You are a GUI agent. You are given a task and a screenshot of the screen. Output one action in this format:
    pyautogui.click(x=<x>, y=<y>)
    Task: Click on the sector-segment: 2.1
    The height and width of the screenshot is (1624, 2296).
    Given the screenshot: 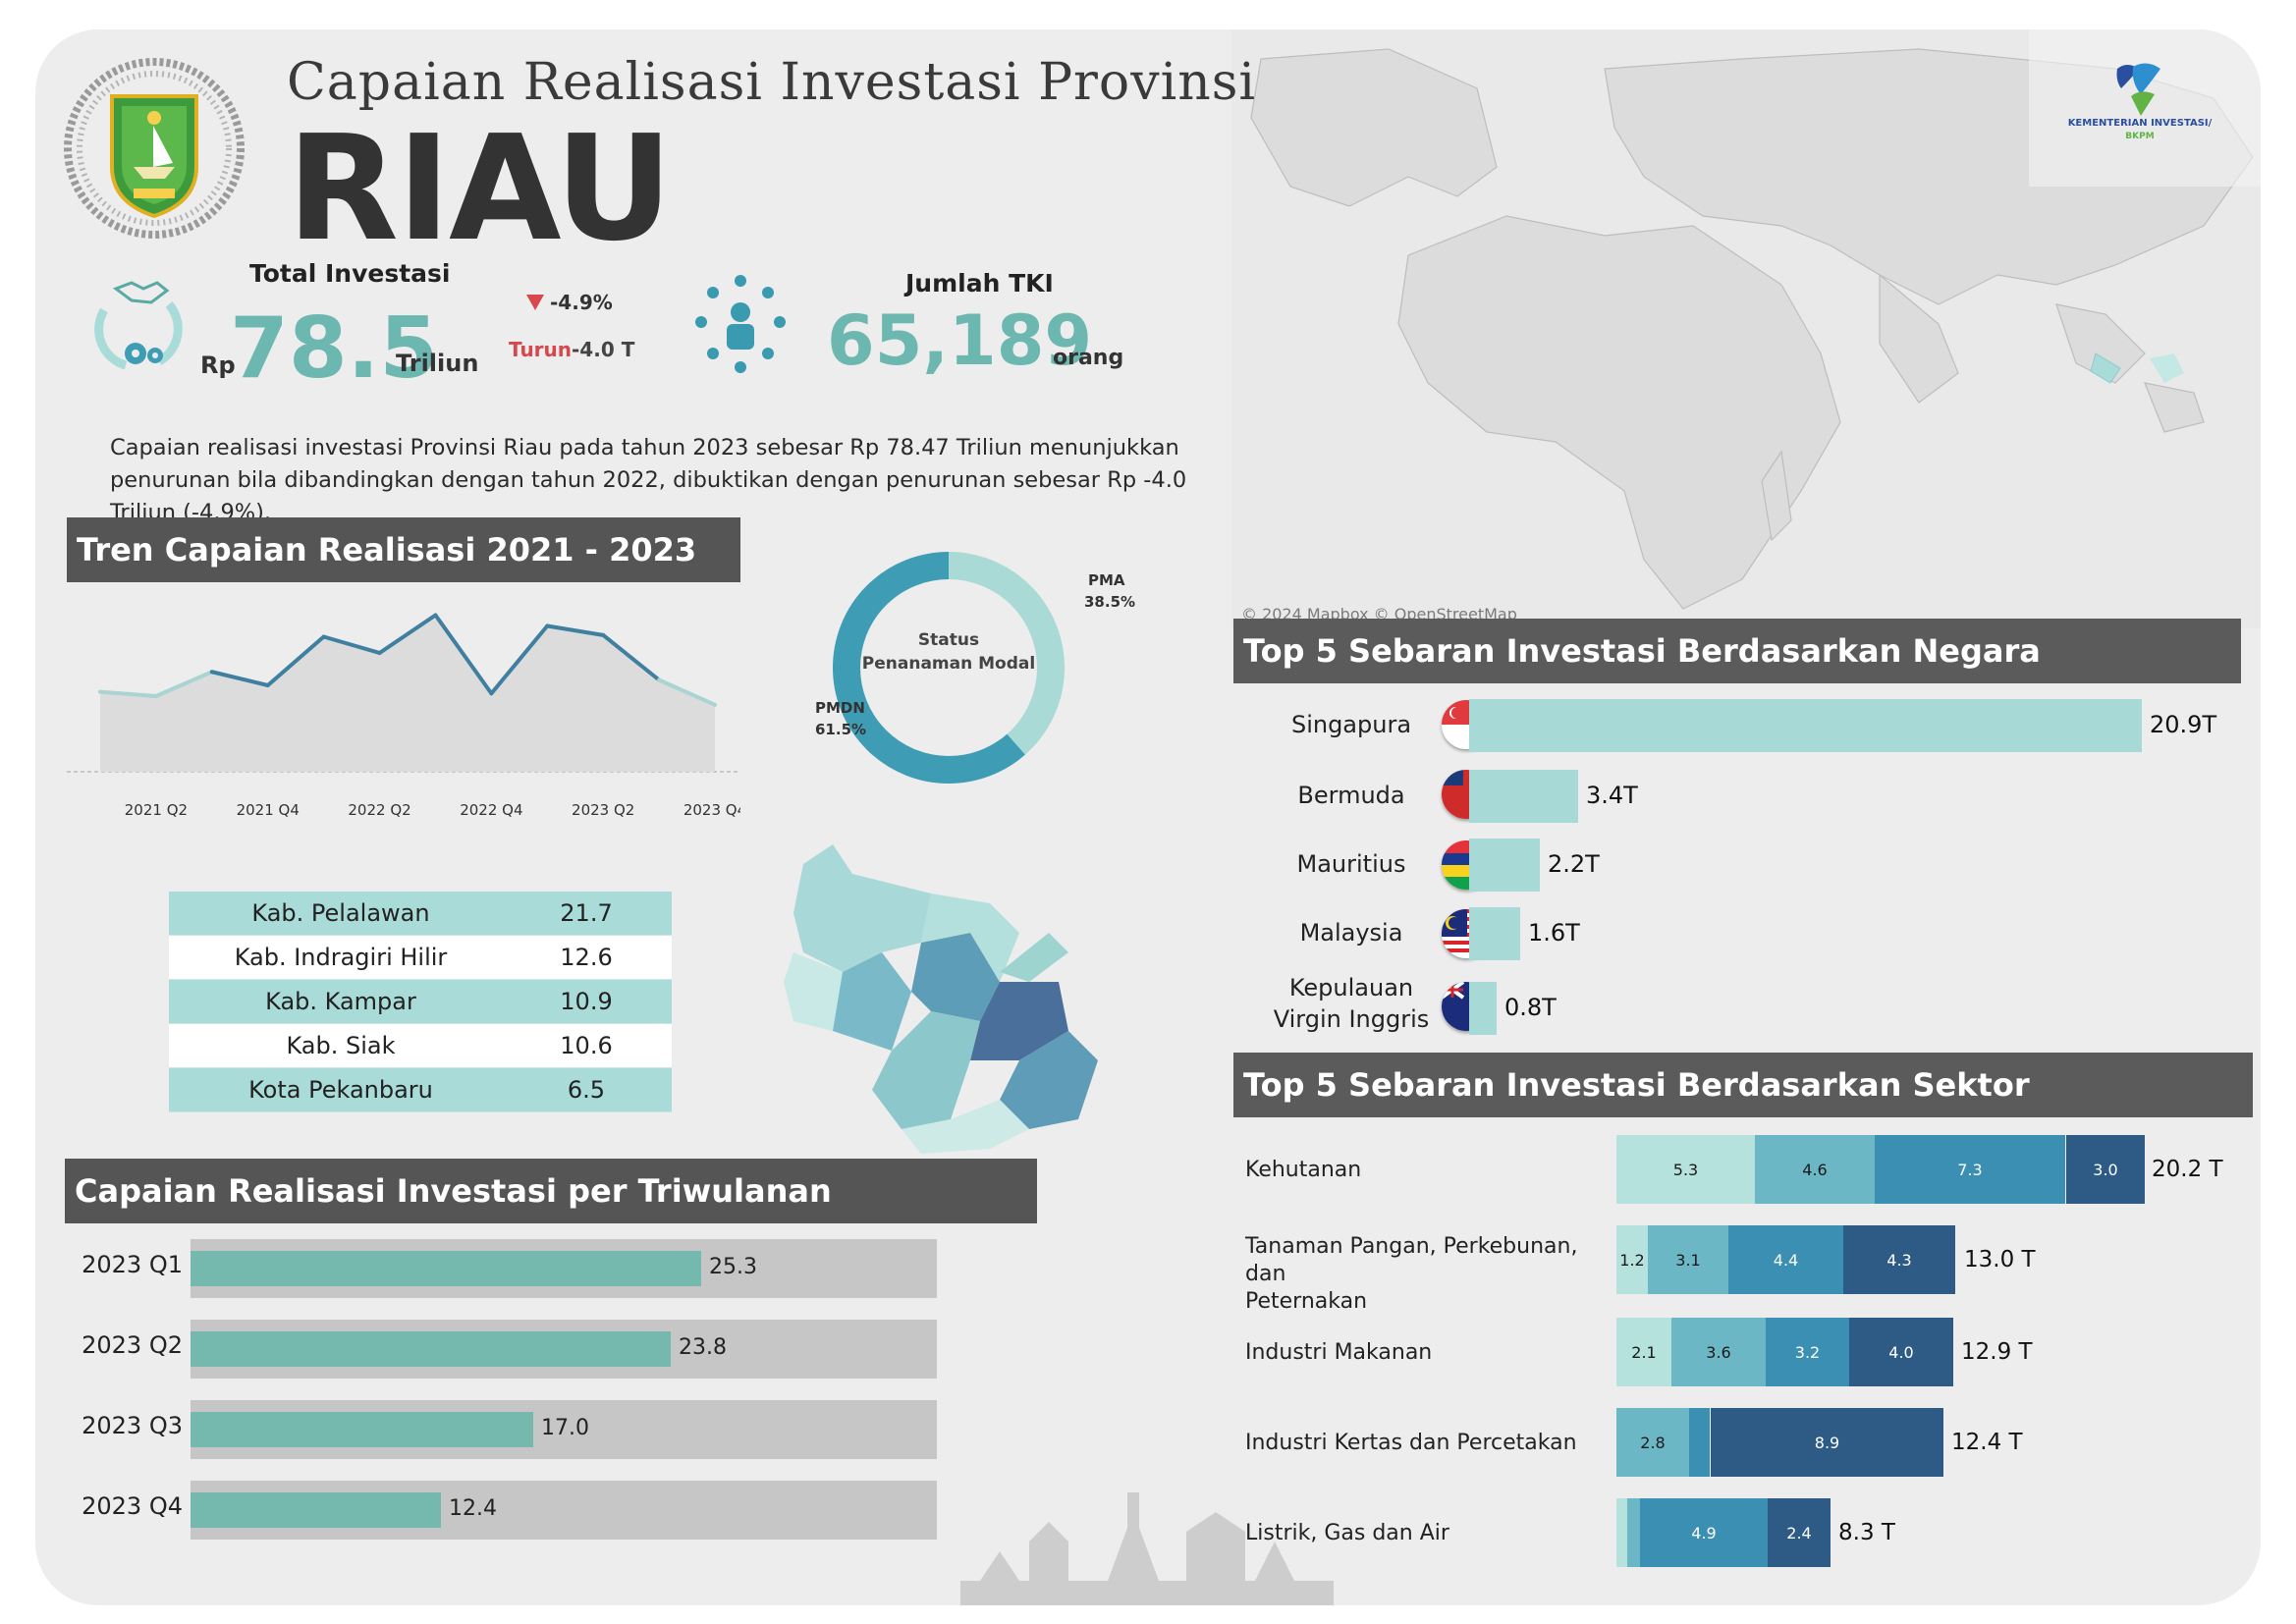 What is the action you would take?
    pyautogui.click(x=1643, y=1352)
    